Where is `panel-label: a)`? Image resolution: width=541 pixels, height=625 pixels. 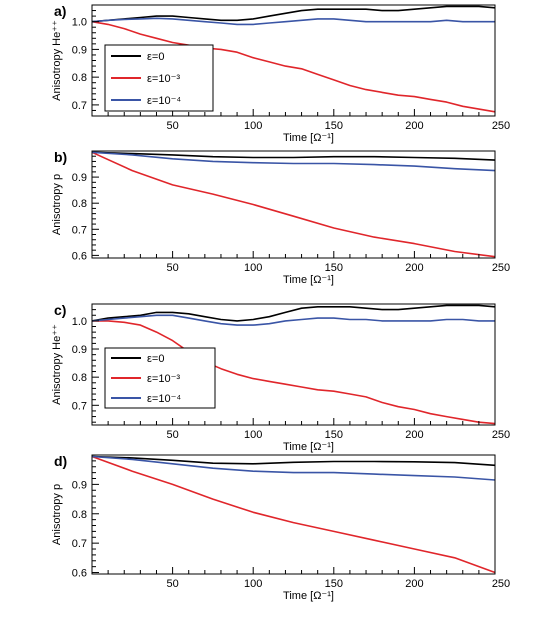 panel-label: a) is located at coordinates (60, 11).